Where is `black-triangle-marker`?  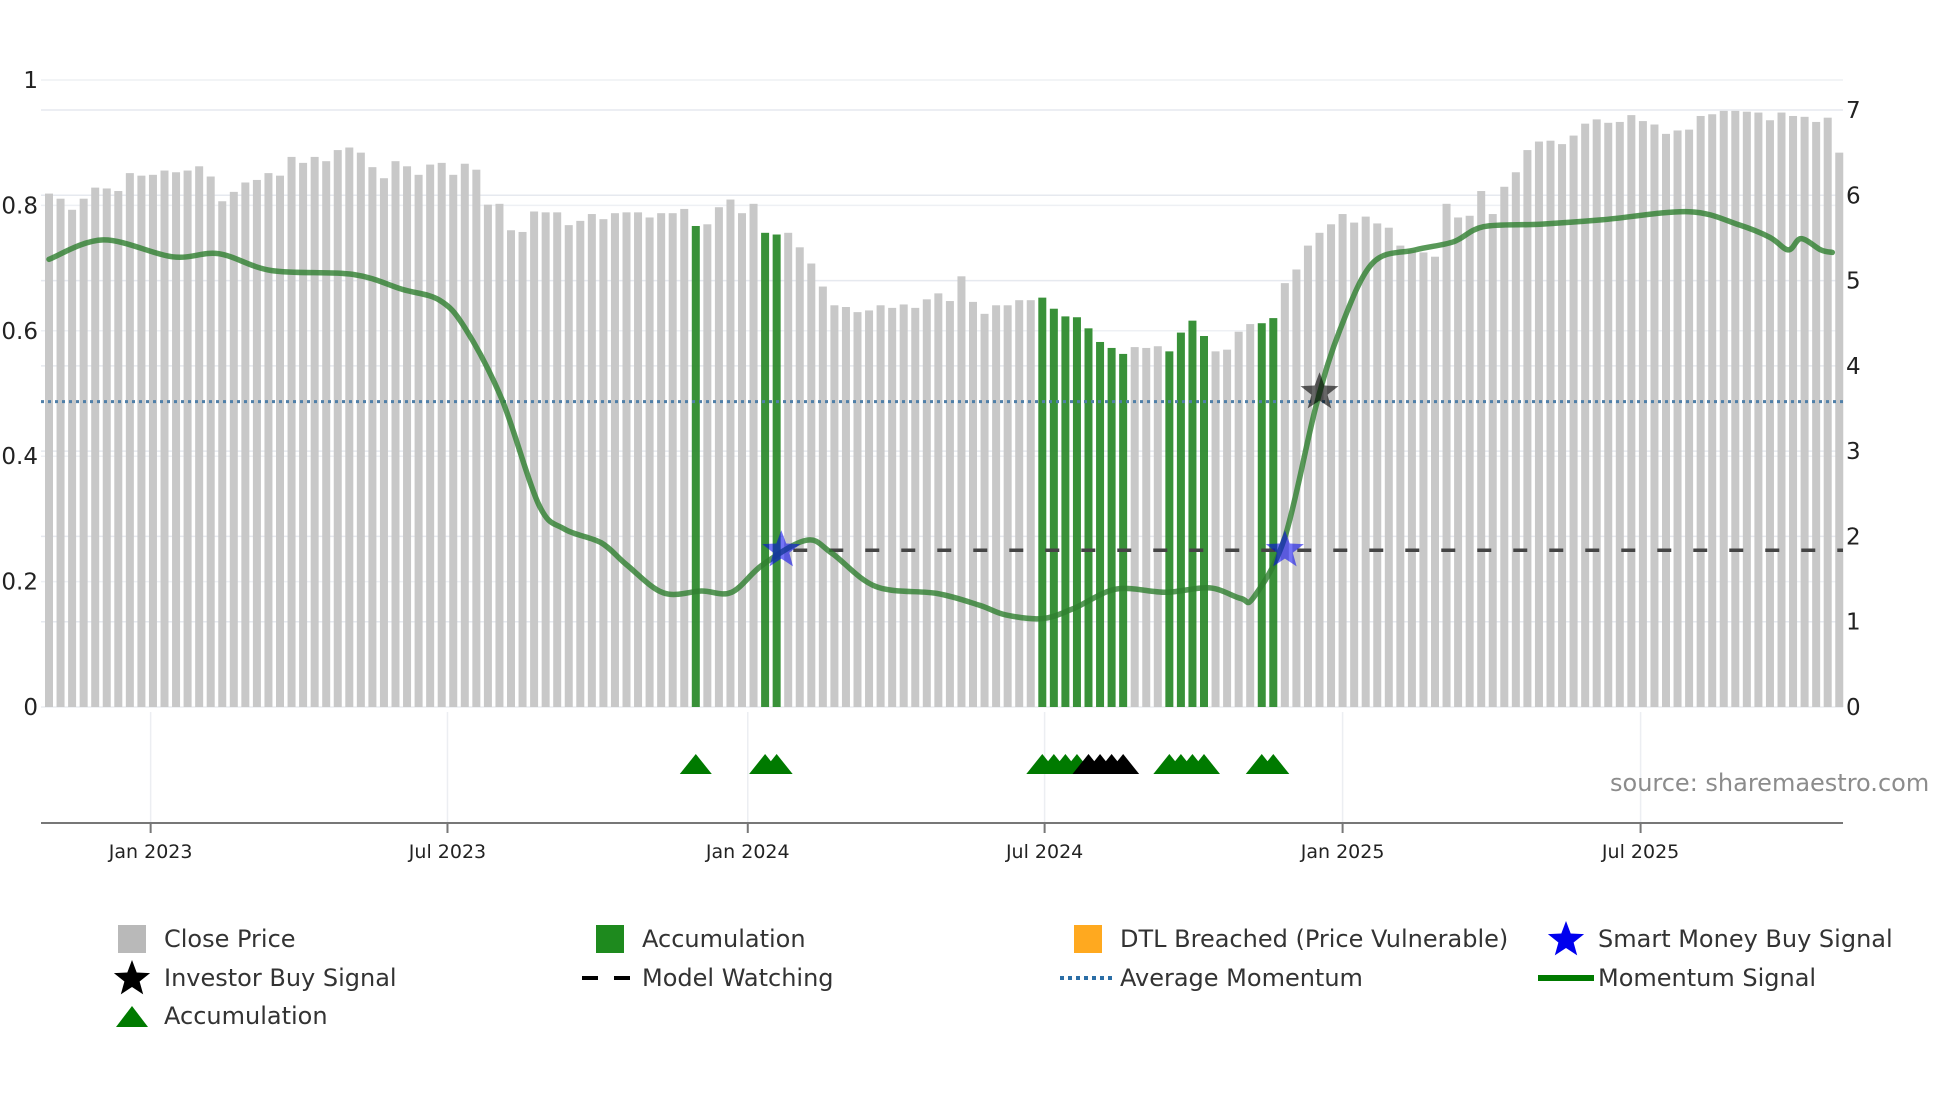
black-triangle-marker is located at coordinates (1123, 764).